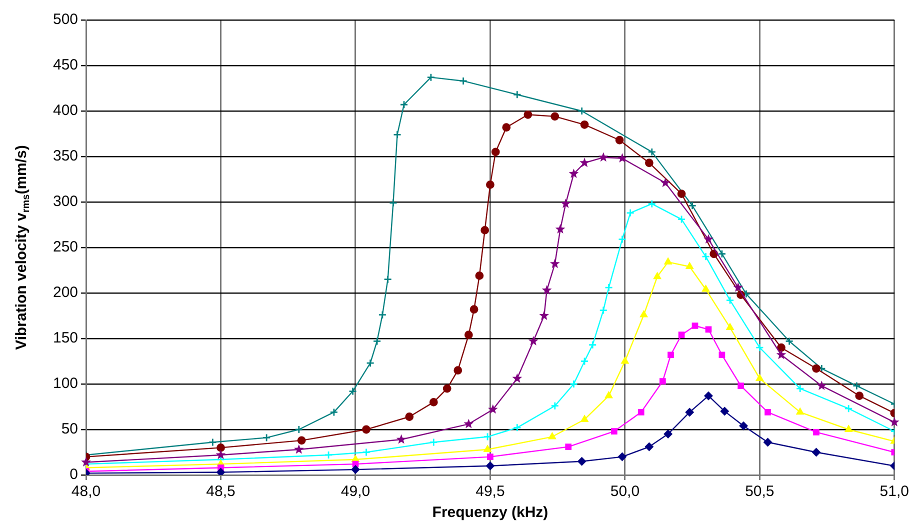  What do you see at coordinates (65, 247) in the screenshot?
I see `y-tick-label: 250` at bounding box center [65, 247].